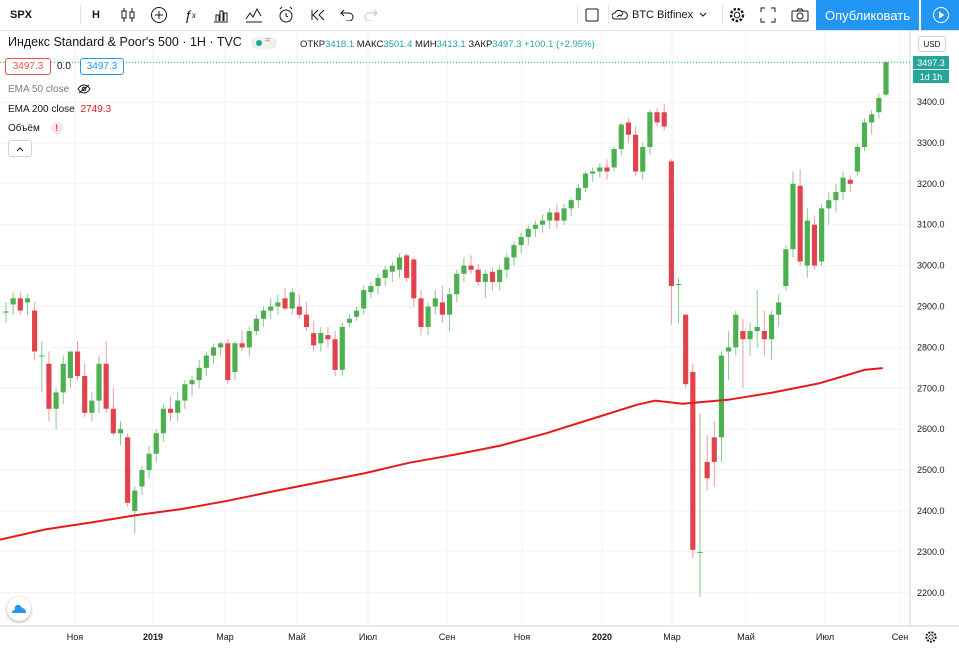  What do you see at coordinates (28, 66) in the screenshot?
I see `sell-price-button: 3497.3` at bounding box center [28, 66].